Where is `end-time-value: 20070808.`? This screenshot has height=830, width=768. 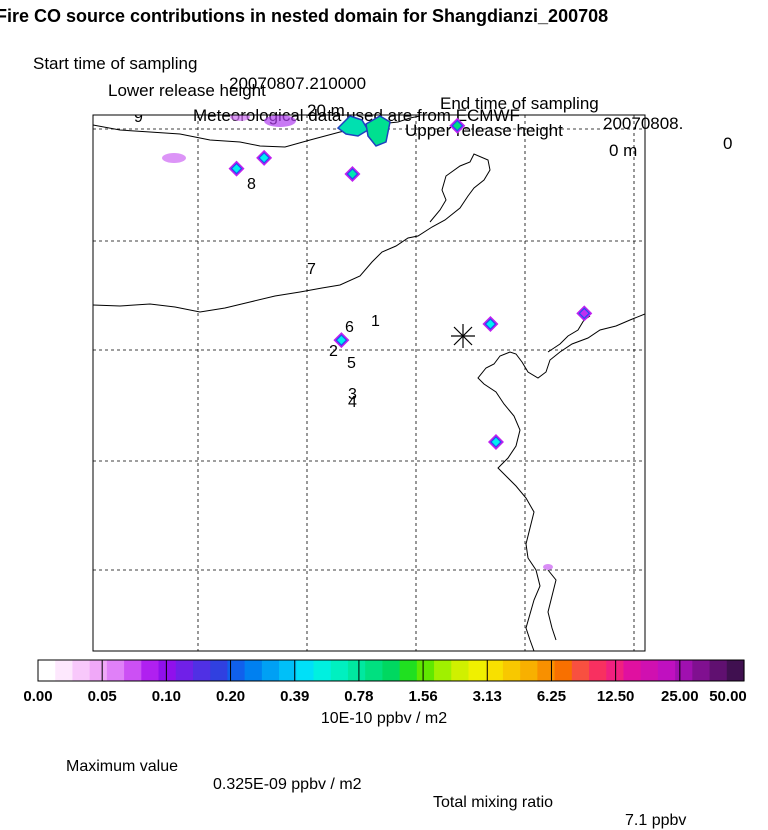 end-time-value: 20070808. is located at coordinates (643, 123).